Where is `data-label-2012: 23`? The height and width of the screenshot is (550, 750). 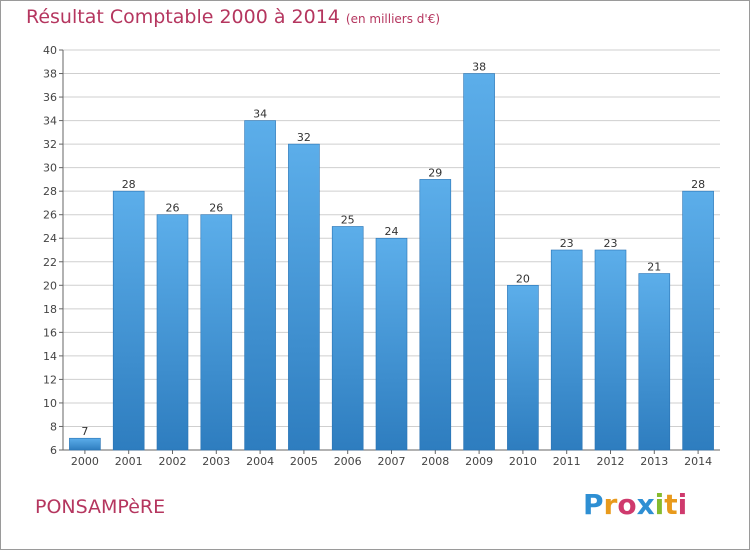 data-label-2012: 23 is located at coordinates (611, 243).